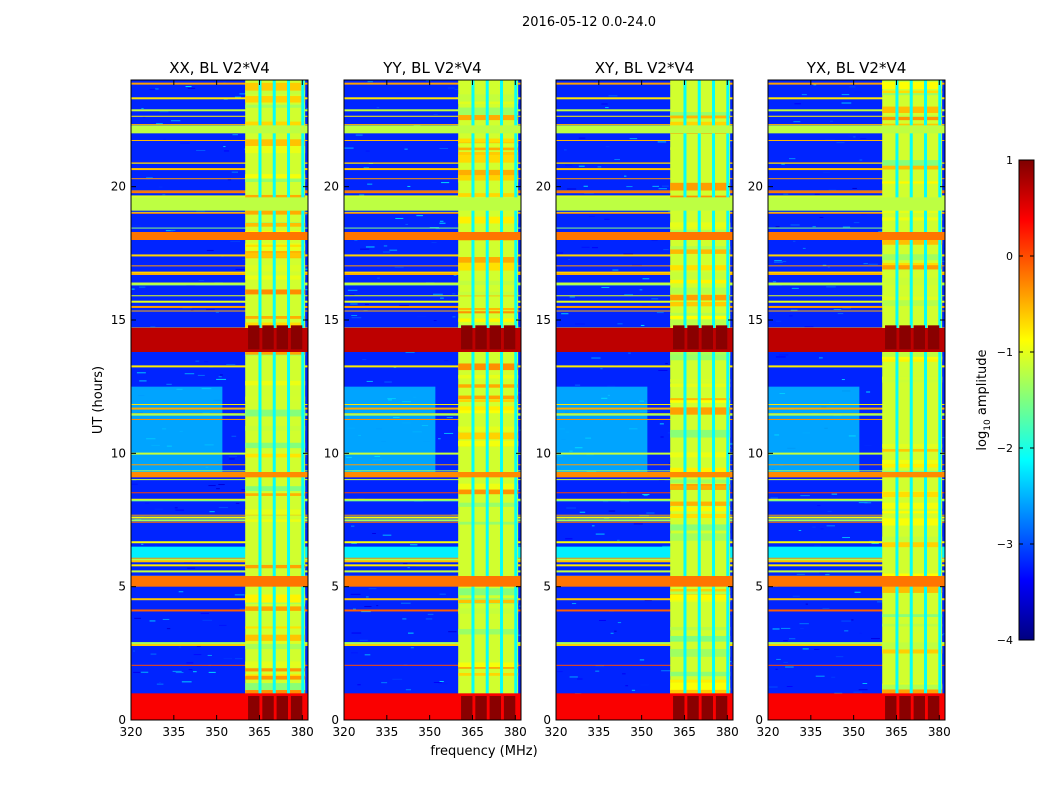 Image resolution: width=1050 pixels, height=800 pixels. Describe the element at coordinates (543, 320) in the screenshot. I see `y-tick-label: 15` at that location.